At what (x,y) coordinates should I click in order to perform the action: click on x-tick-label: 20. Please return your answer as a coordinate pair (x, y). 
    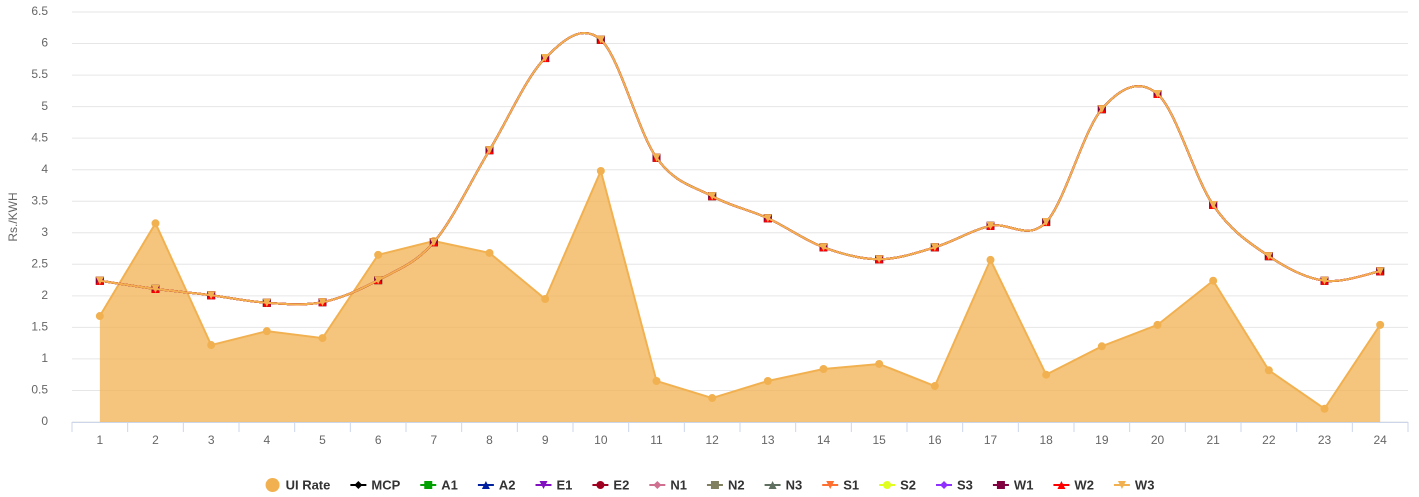
    Looking at the image, I should click on (1158, 440).